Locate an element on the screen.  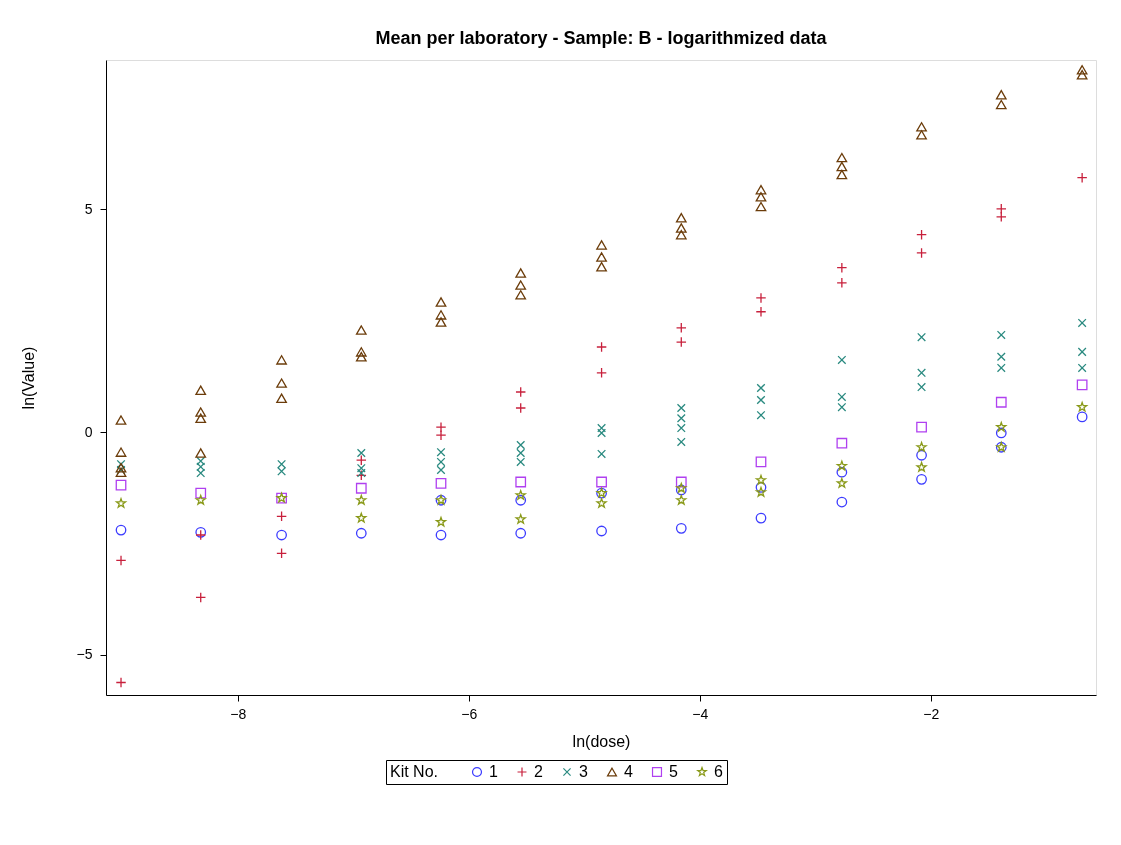
legend-label: 2 is located at coordinates (538, 771).